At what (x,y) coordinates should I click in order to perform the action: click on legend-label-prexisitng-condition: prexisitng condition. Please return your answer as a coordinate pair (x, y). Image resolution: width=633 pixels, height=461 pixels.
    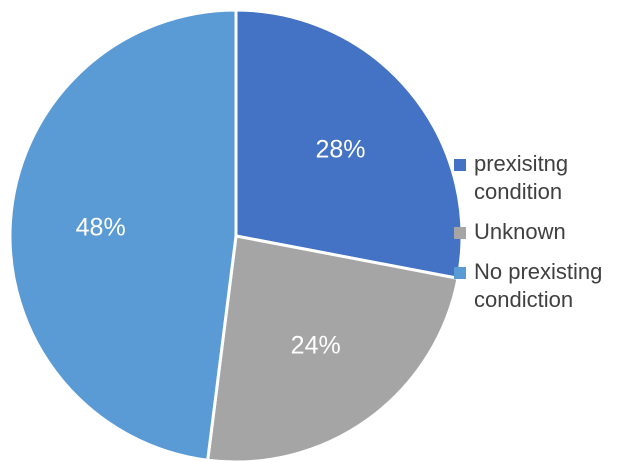
    Looking at the image, I should click on (521, 177).